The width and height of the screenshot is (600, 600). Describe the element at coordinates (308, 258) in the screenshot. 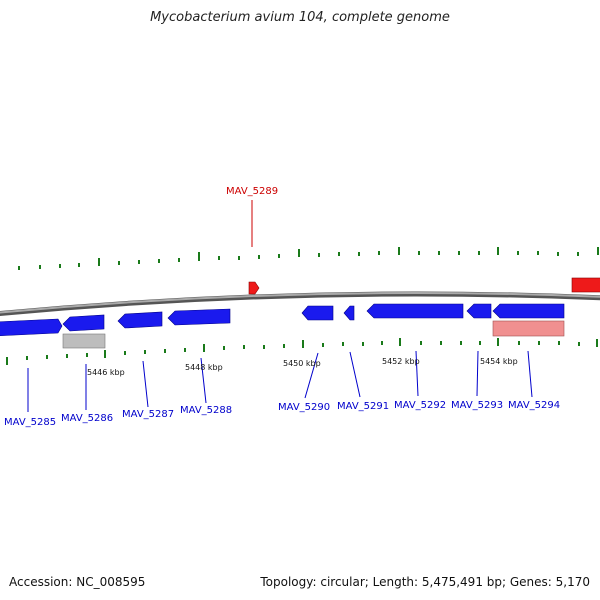

I see `tick-row-top` at that location.